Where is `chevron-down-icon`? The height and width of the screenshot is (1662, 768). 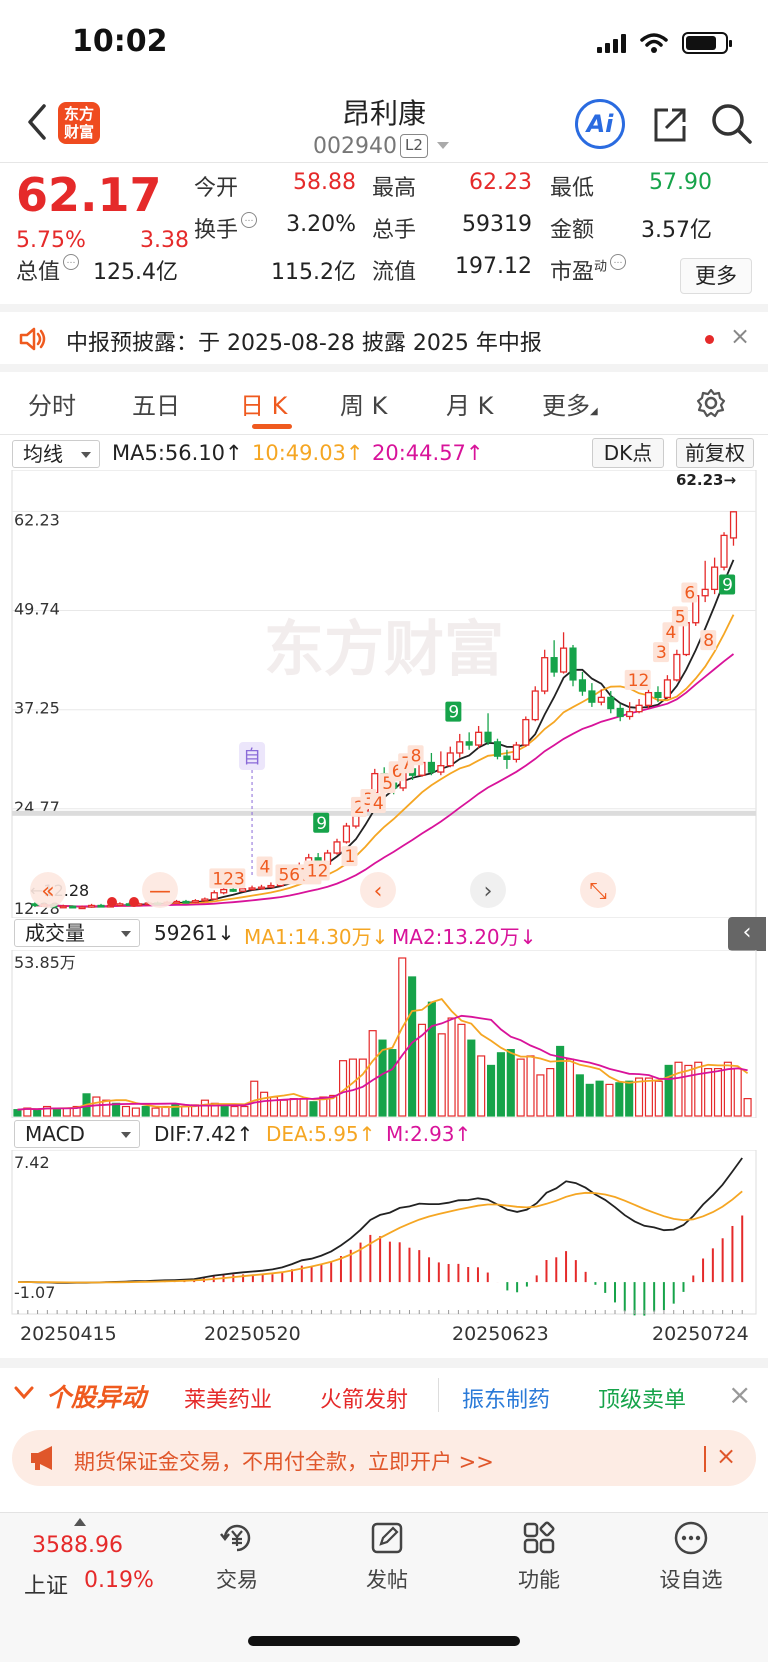 chevron-down-icon is located at coordinates (24, 1393).